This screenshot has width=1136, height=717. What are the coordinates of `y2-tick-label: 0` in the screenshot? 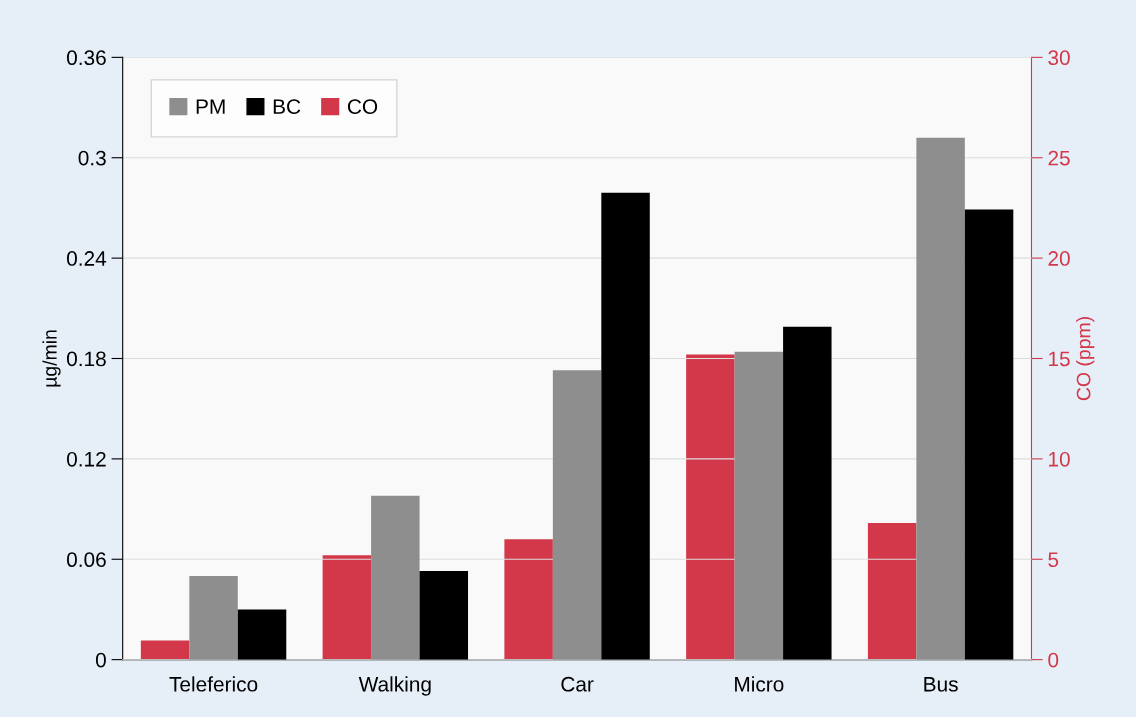 It's located at (1053, 660).